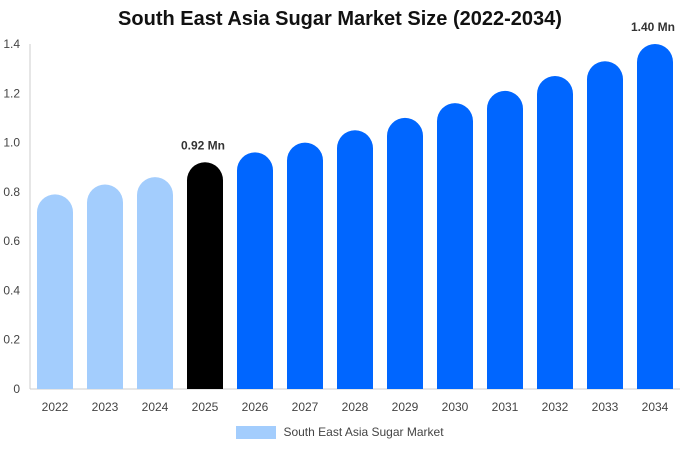 The image size is (680, 450). I want to click on legend: South East Asia Sugar Market, so click(340, 432).